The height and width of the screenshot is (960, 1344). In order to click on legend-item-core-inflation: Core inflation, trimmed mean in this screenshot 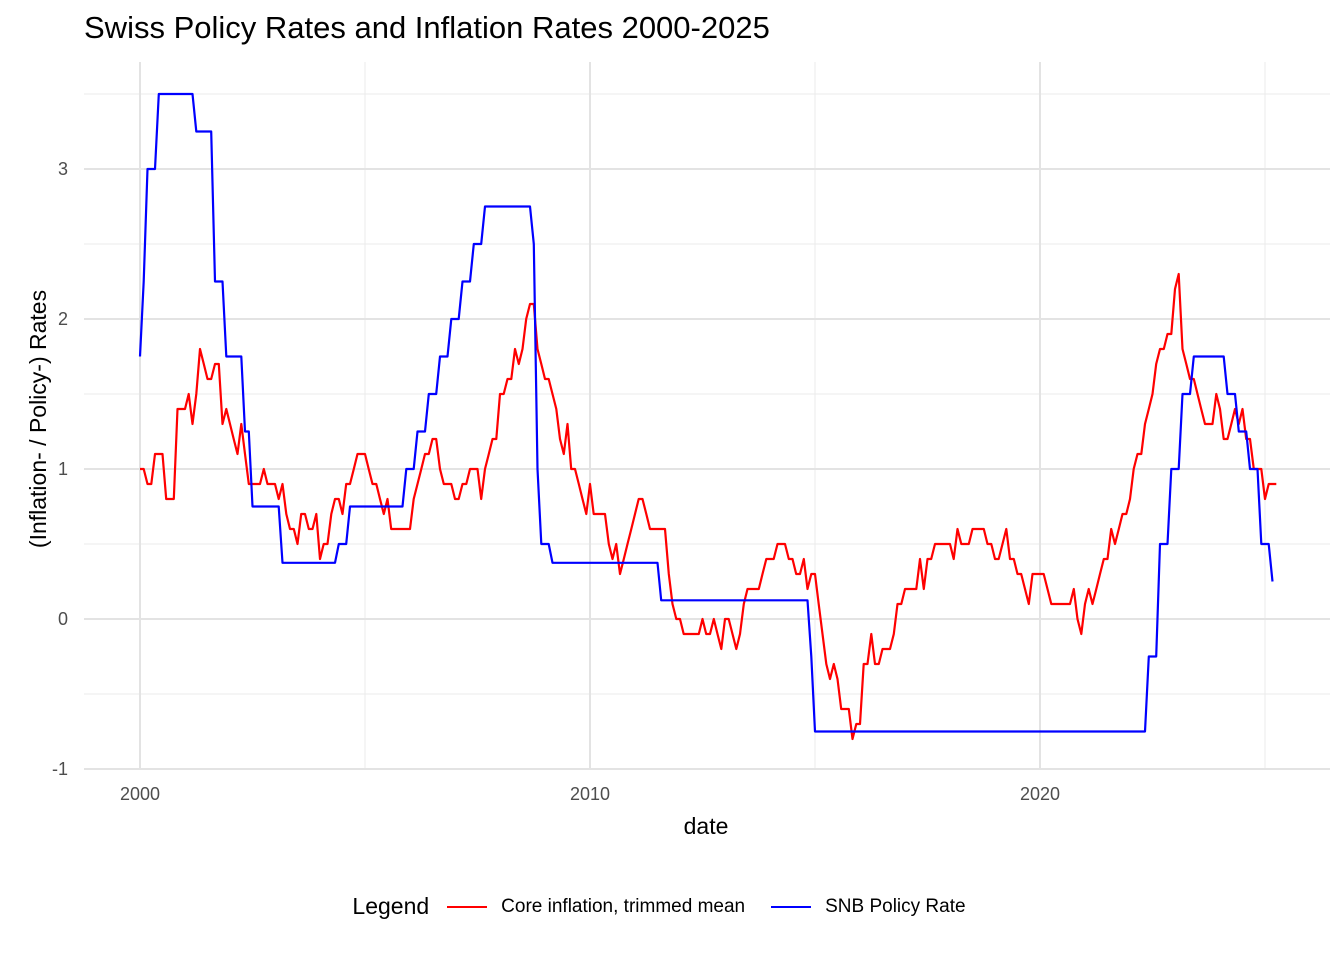, I will do `click(596, 907)`.